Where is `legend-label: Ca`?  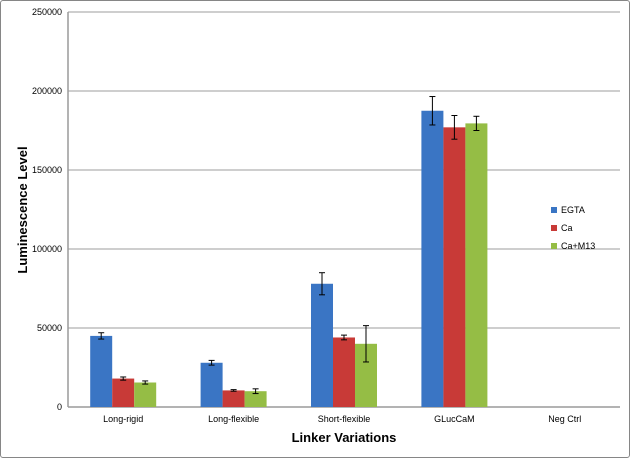
legend-label: Ca is located at coordinates (567, 228).